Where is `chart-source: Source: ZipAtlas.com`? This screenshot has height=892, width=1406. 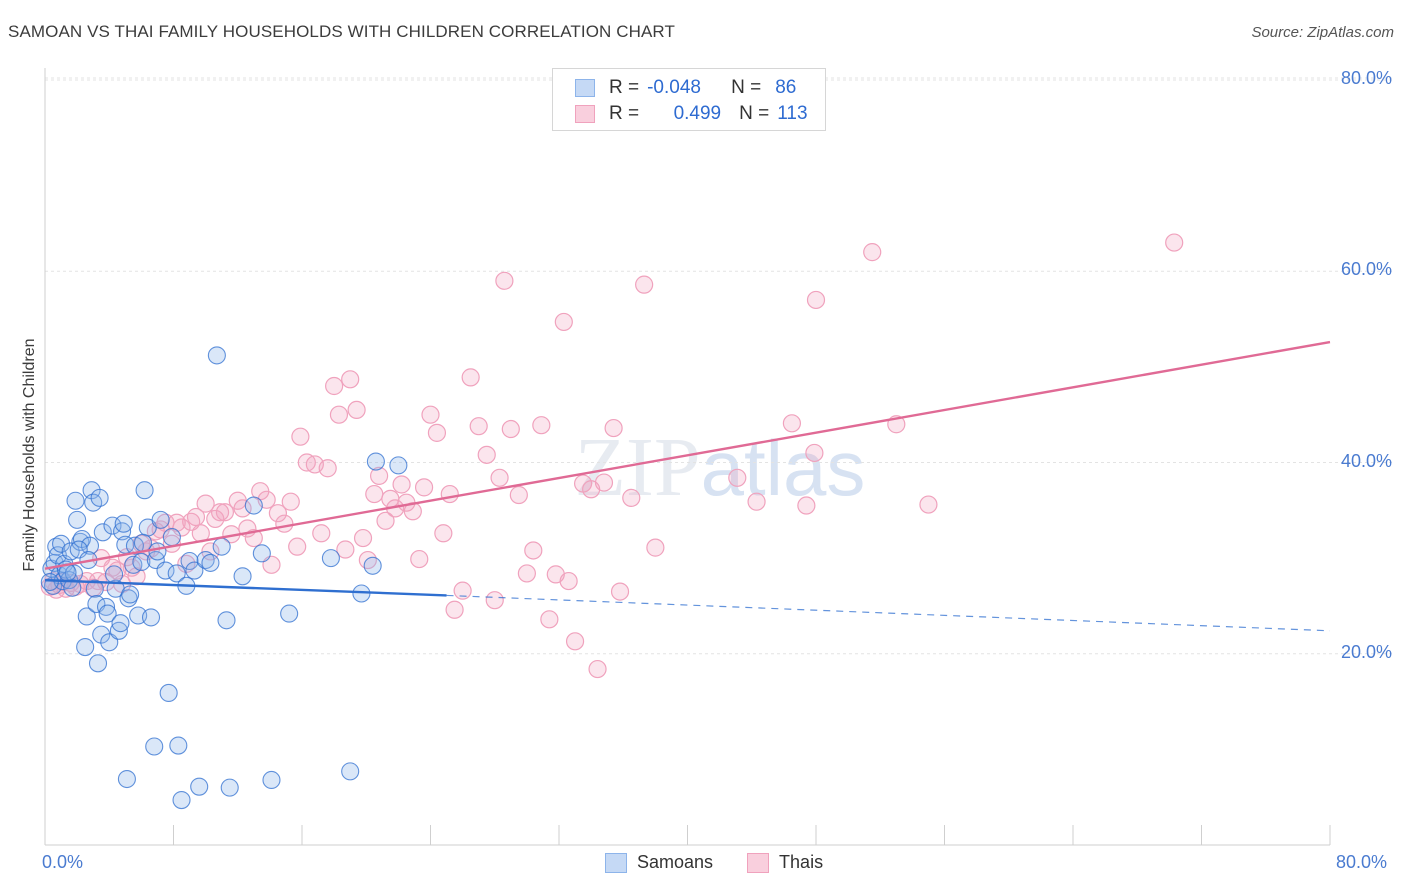 chart-source: Source: ZipAtlas.com is located at coordinates (1322, 32).